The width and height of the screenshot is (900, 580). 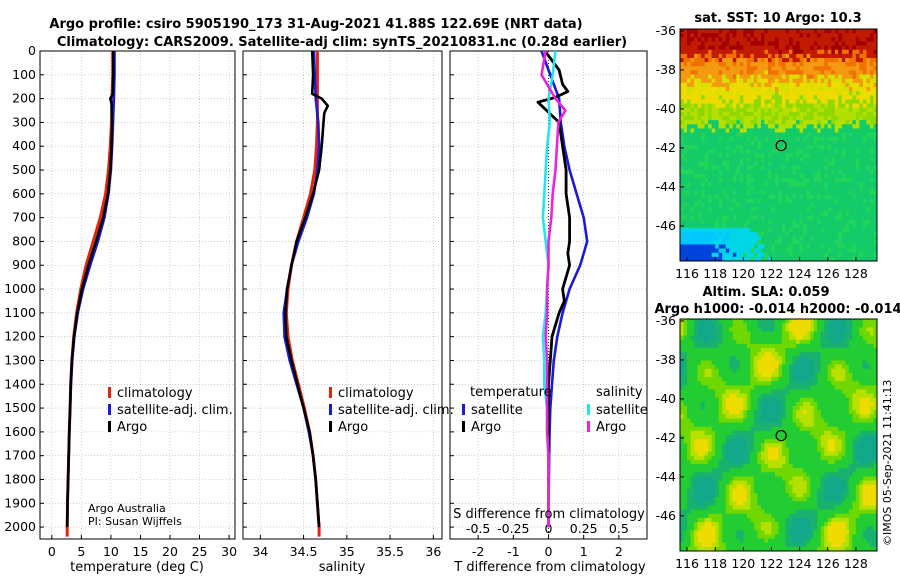 I want to click on legend-satellite-label: satellite-adj. clim., so click(x=175, y=410).